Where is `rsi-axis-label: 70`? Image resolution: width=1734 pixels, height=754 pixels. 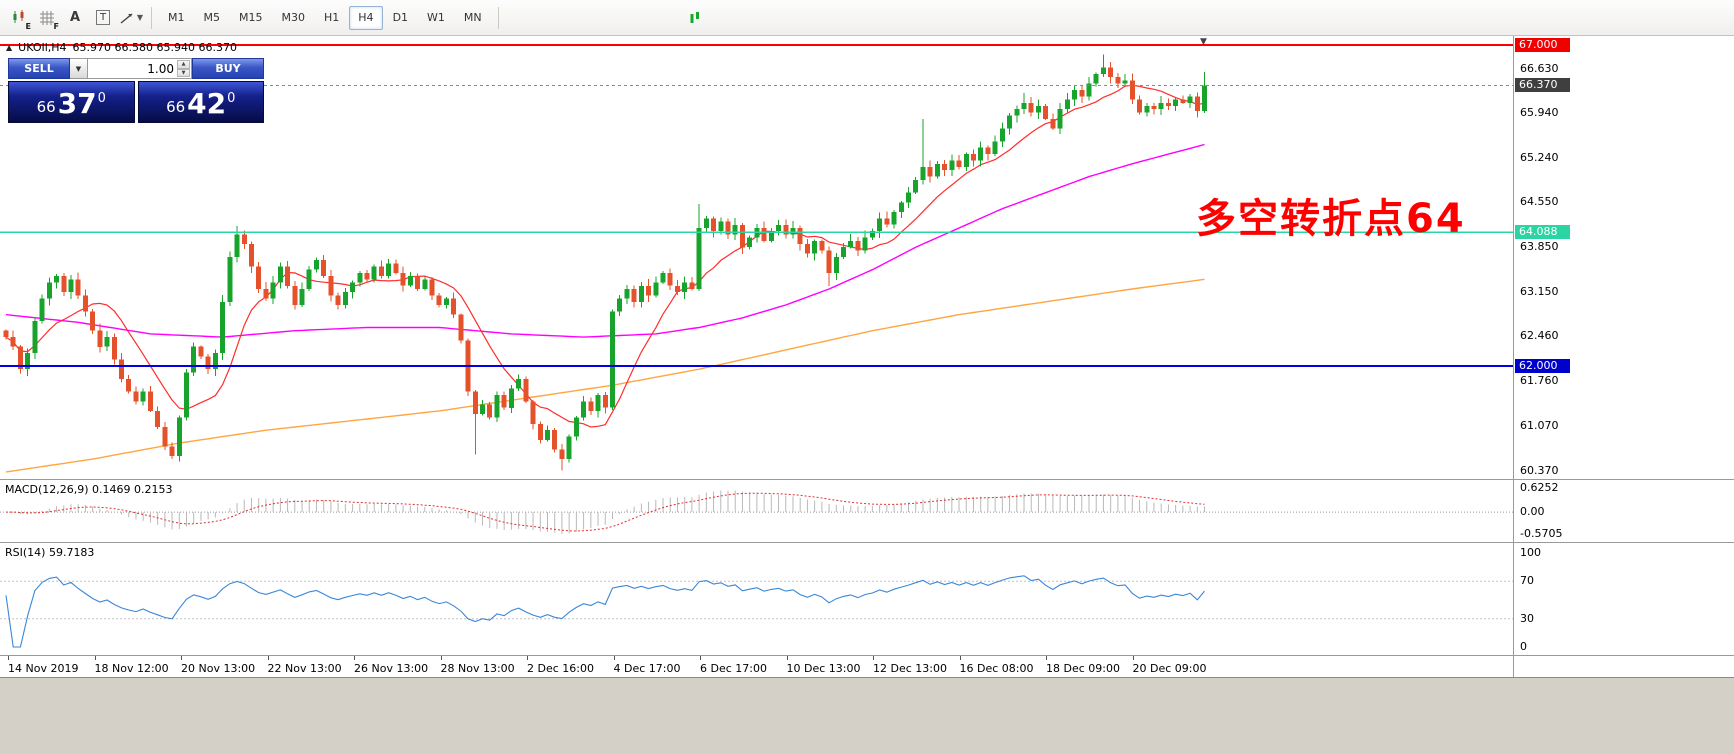
rsi-axis-label: 70 is located at coordinates (1527, 581).